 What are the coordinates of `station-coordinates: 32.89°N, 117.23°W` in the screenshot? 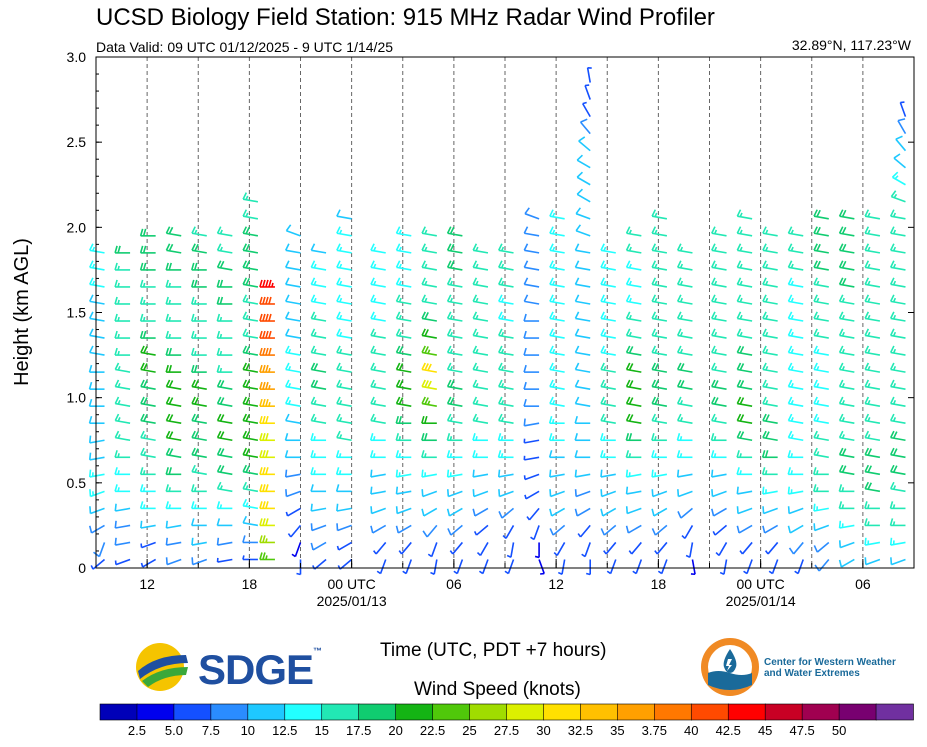 It's located at (851, 45).